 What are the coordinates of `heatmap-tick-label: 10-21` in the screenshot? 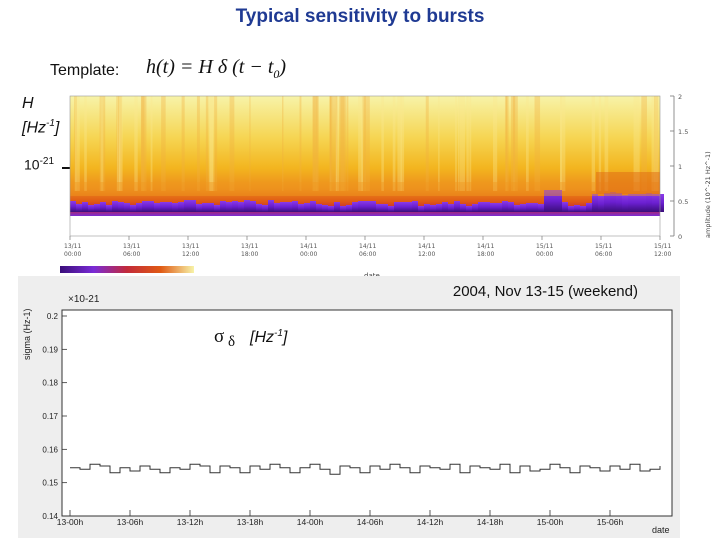 It's located at (39, 164).